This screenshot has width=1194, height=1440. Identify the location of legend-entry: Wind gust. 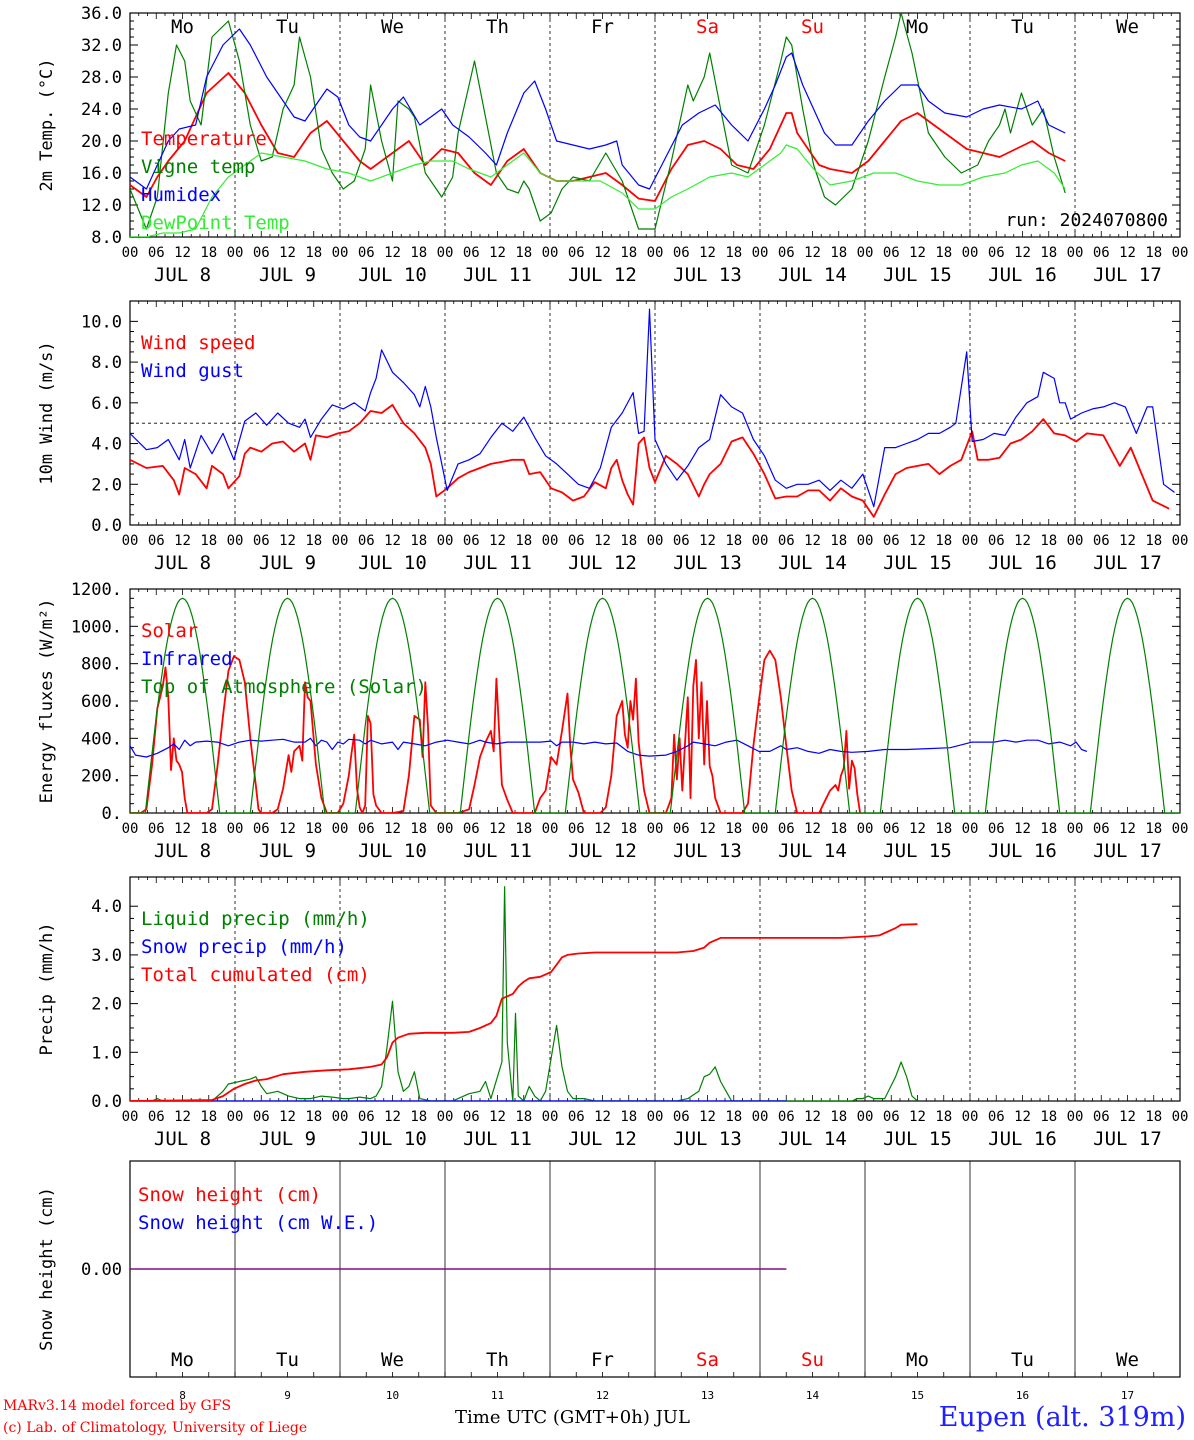
(192, 371).